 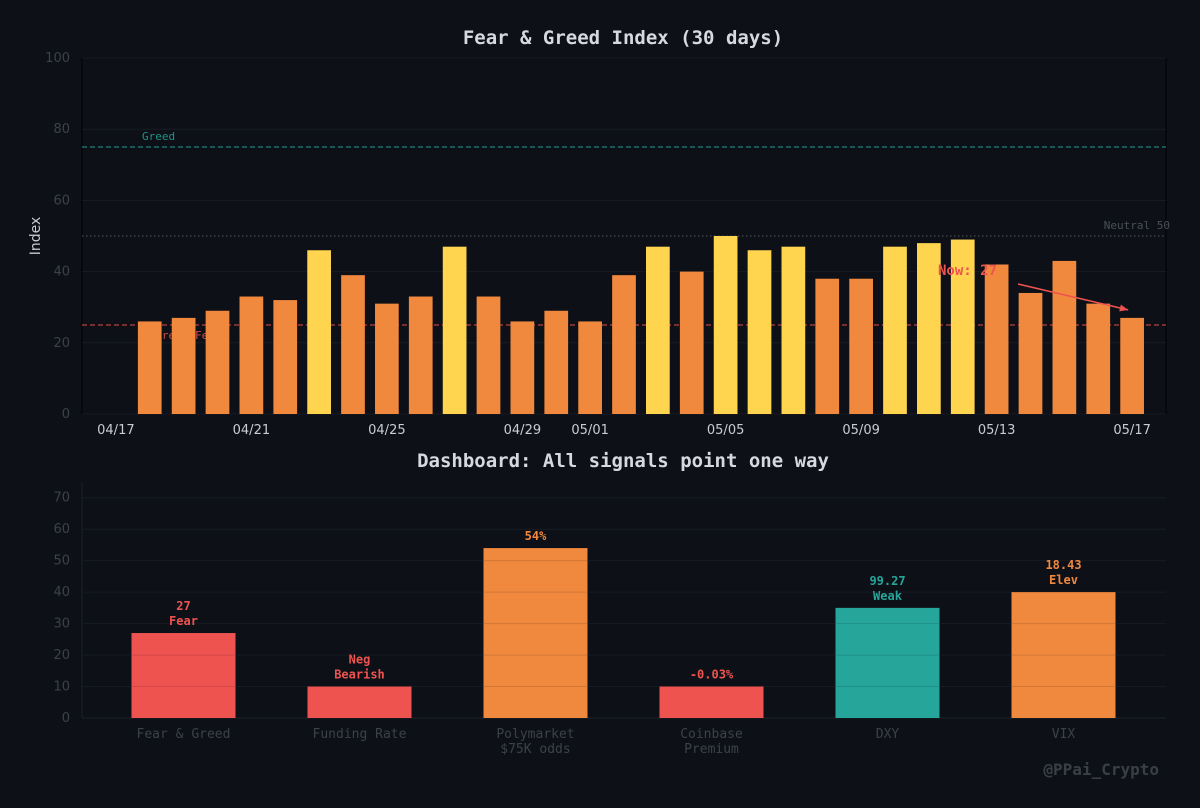 What do you see at coordinates (1064, 734) in the screenshot?
I see `bottom-category-label: VIX` at bounding box center [1064, 734].